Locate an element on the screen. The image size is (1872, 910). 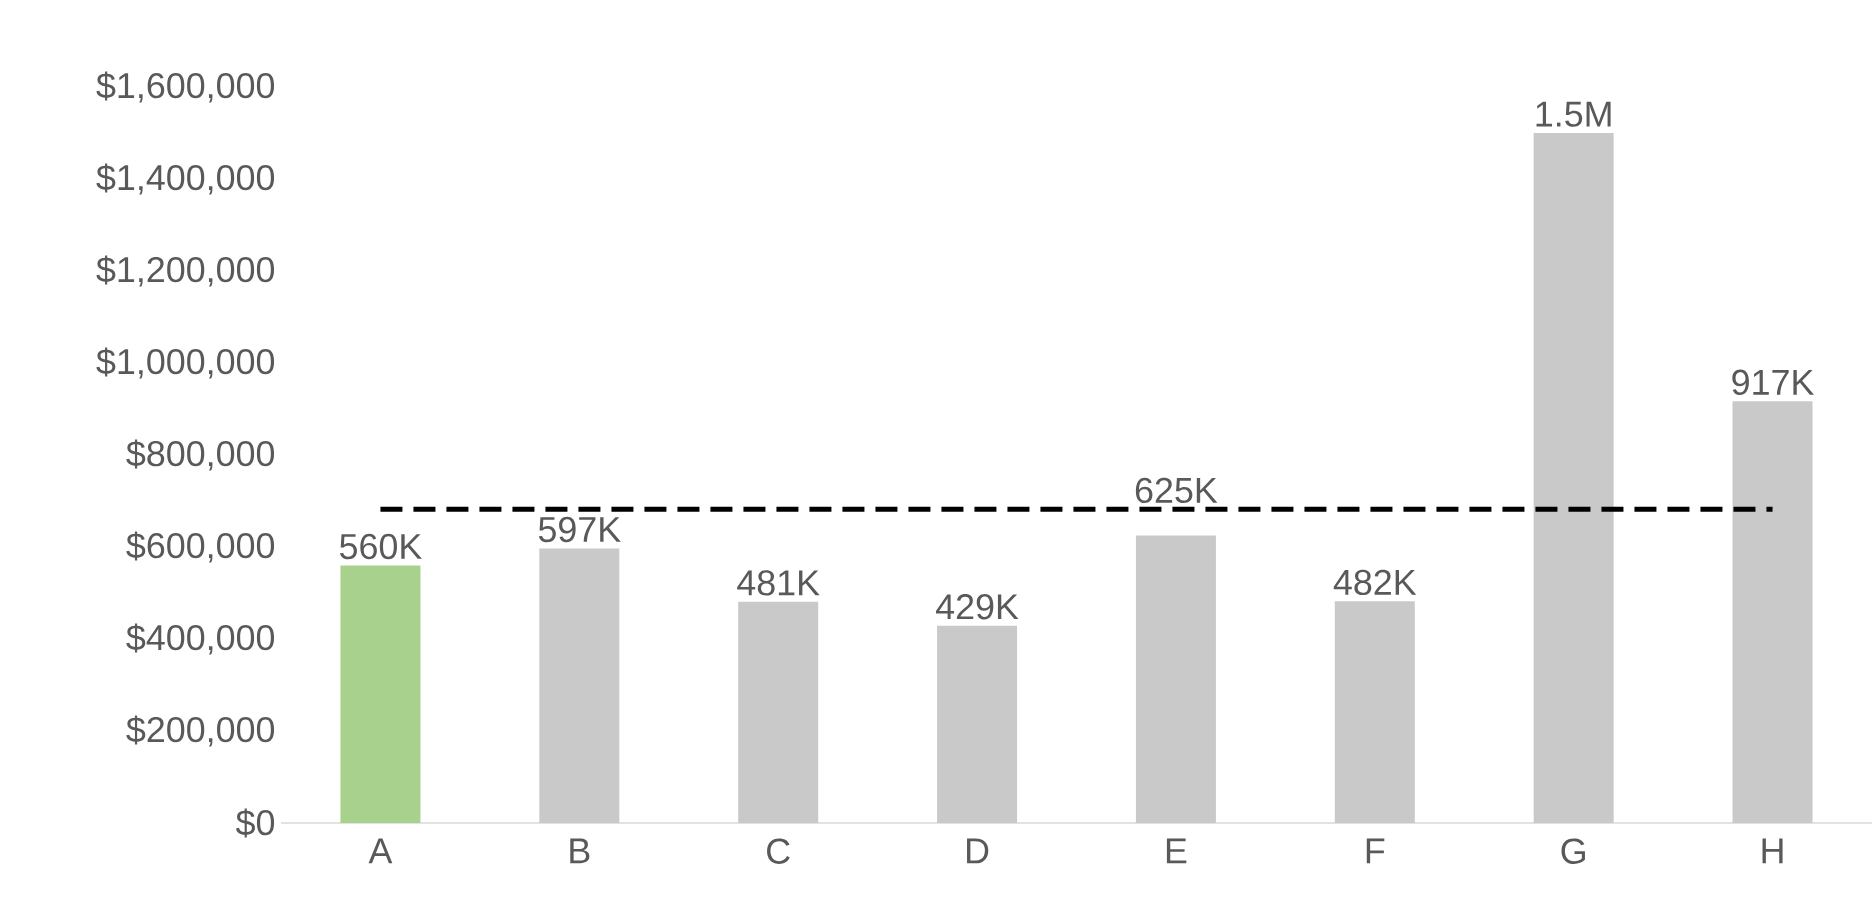
x-tick-label: G is located at coordinates (1573, 851).